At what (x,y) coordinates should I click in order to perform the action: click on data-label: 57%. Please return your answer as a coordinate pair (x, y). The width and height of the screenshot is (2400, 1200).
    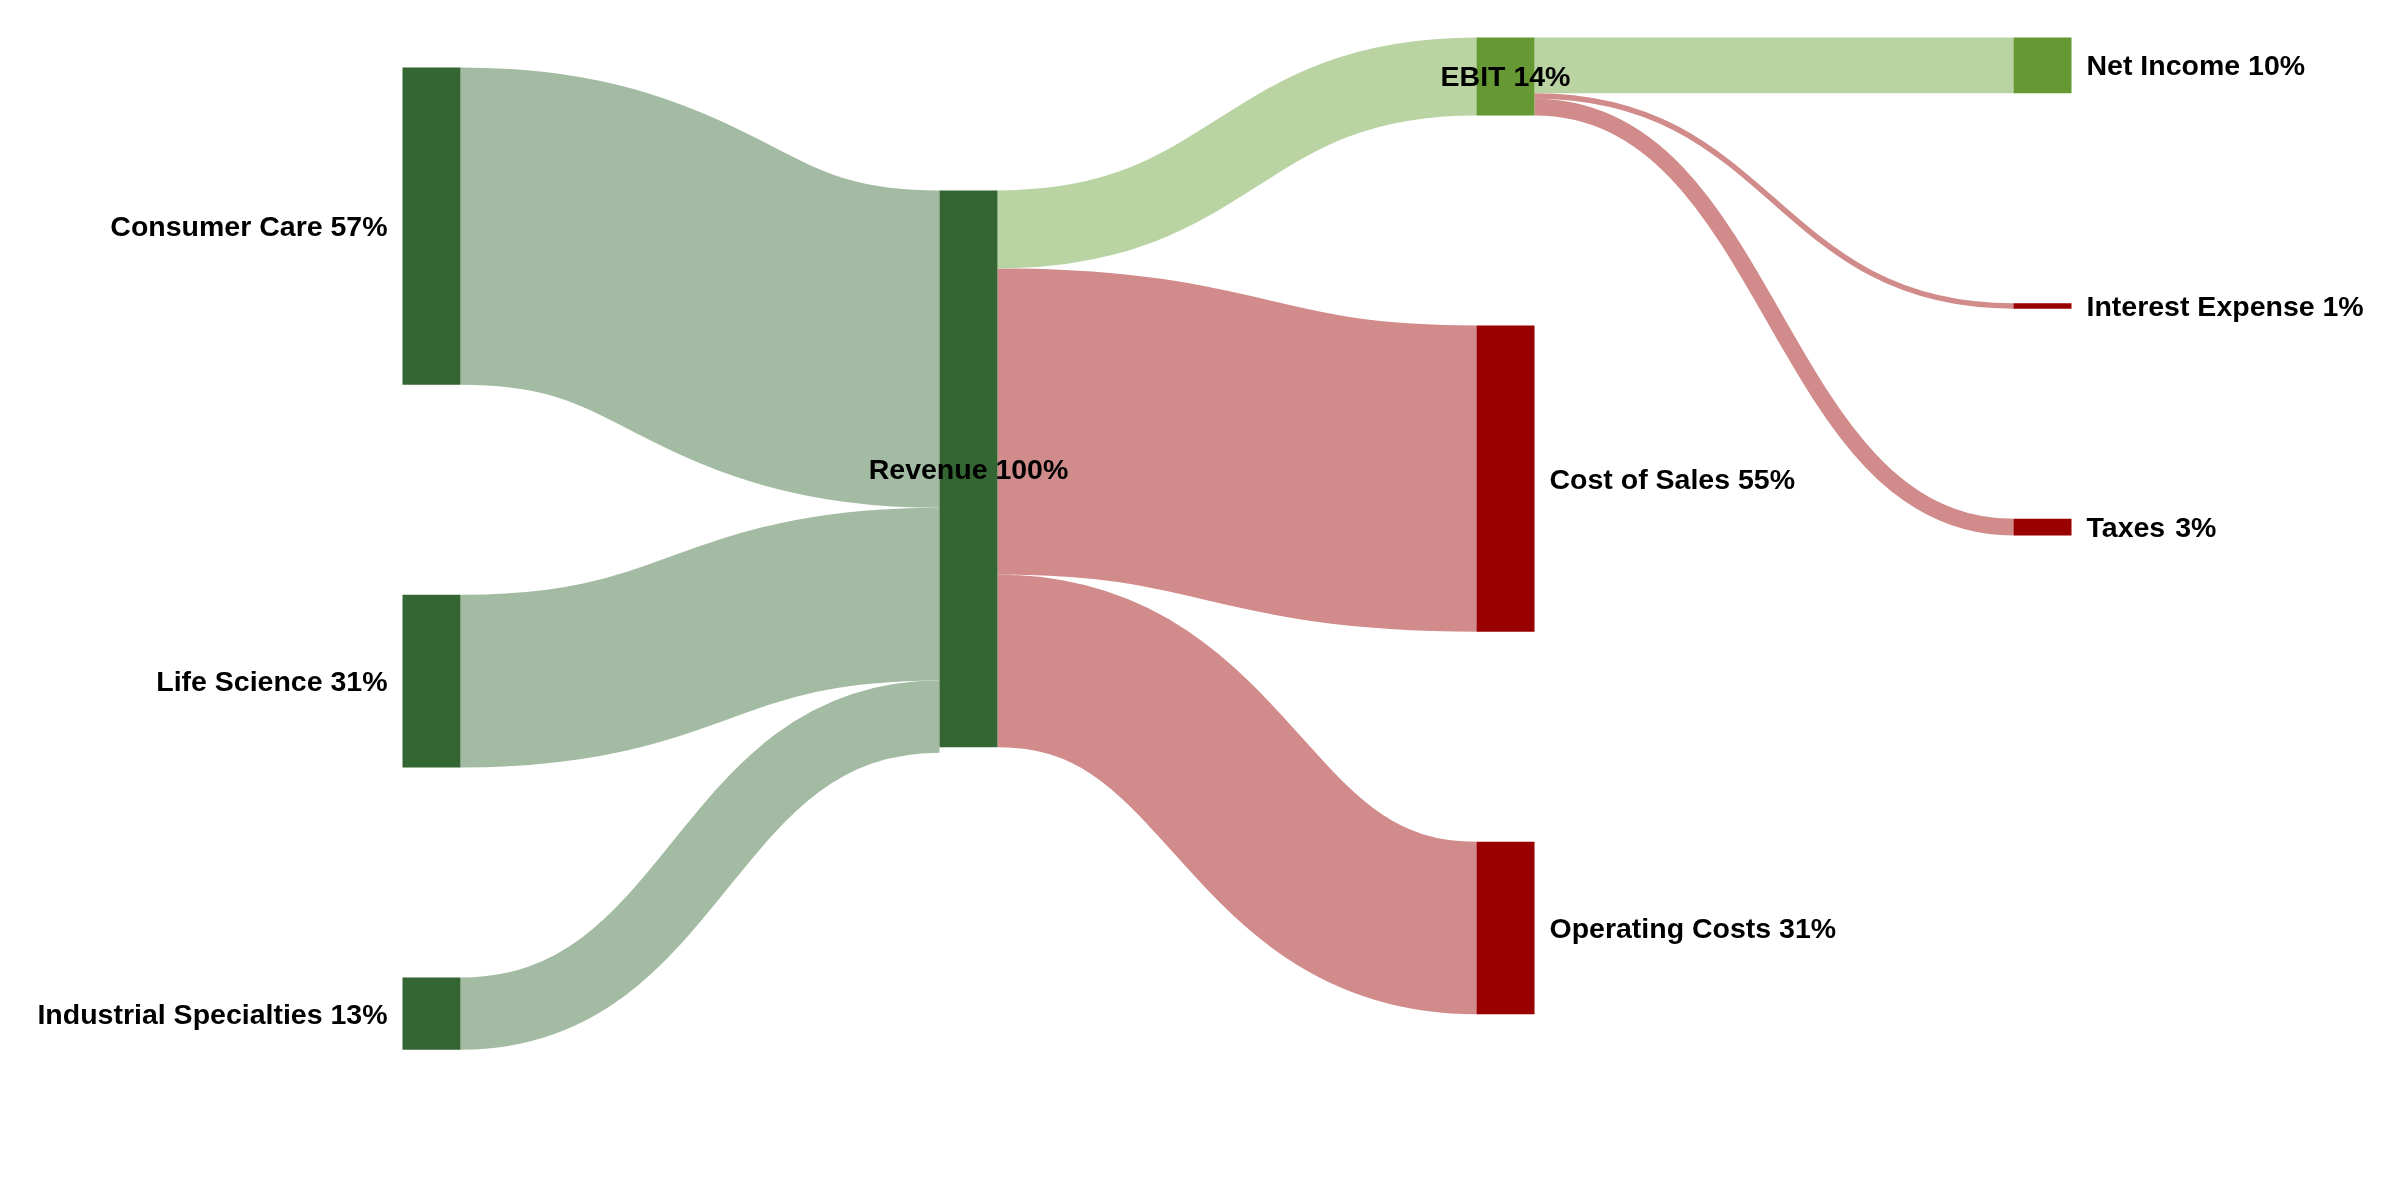
    Looking at the image, I should click on (359, 226).